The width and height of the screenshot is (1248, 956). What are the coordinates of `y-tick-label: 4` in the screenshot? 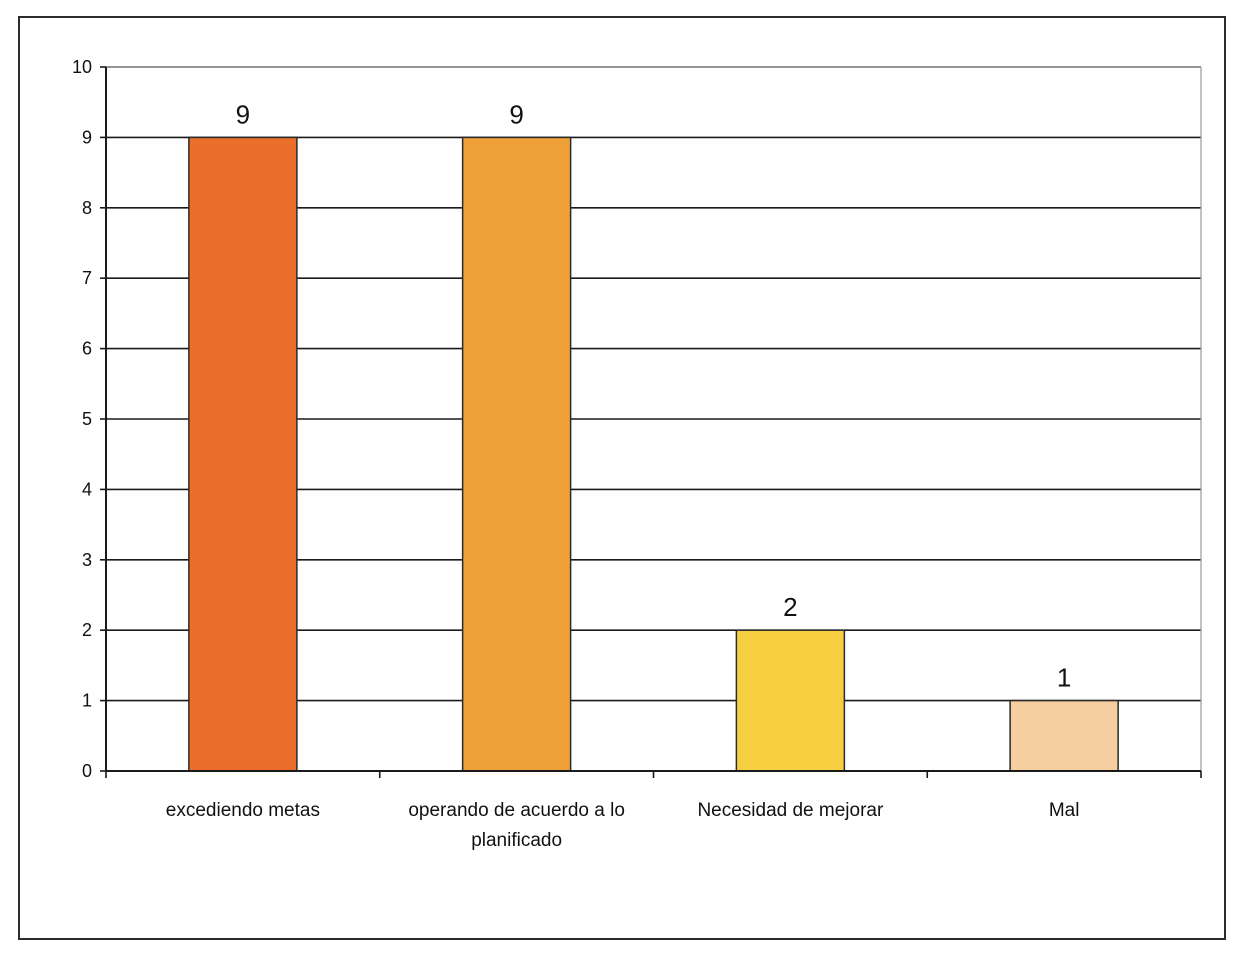 It's located at (87, 489).